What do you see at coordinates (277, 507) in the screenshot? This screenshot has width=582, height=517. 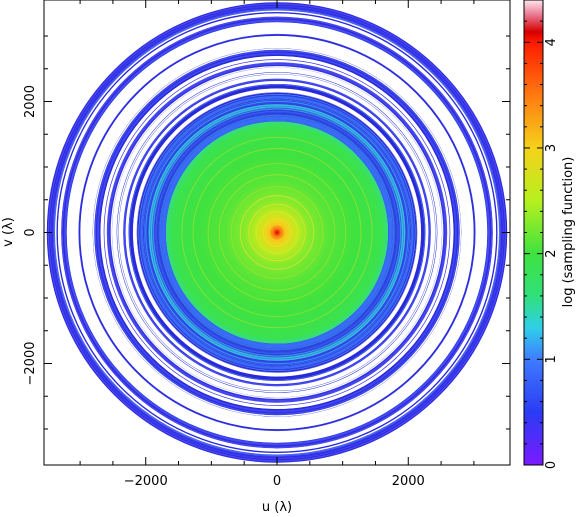 I see `x-axis-label: u (λ)` at bounding box center [277, 507].